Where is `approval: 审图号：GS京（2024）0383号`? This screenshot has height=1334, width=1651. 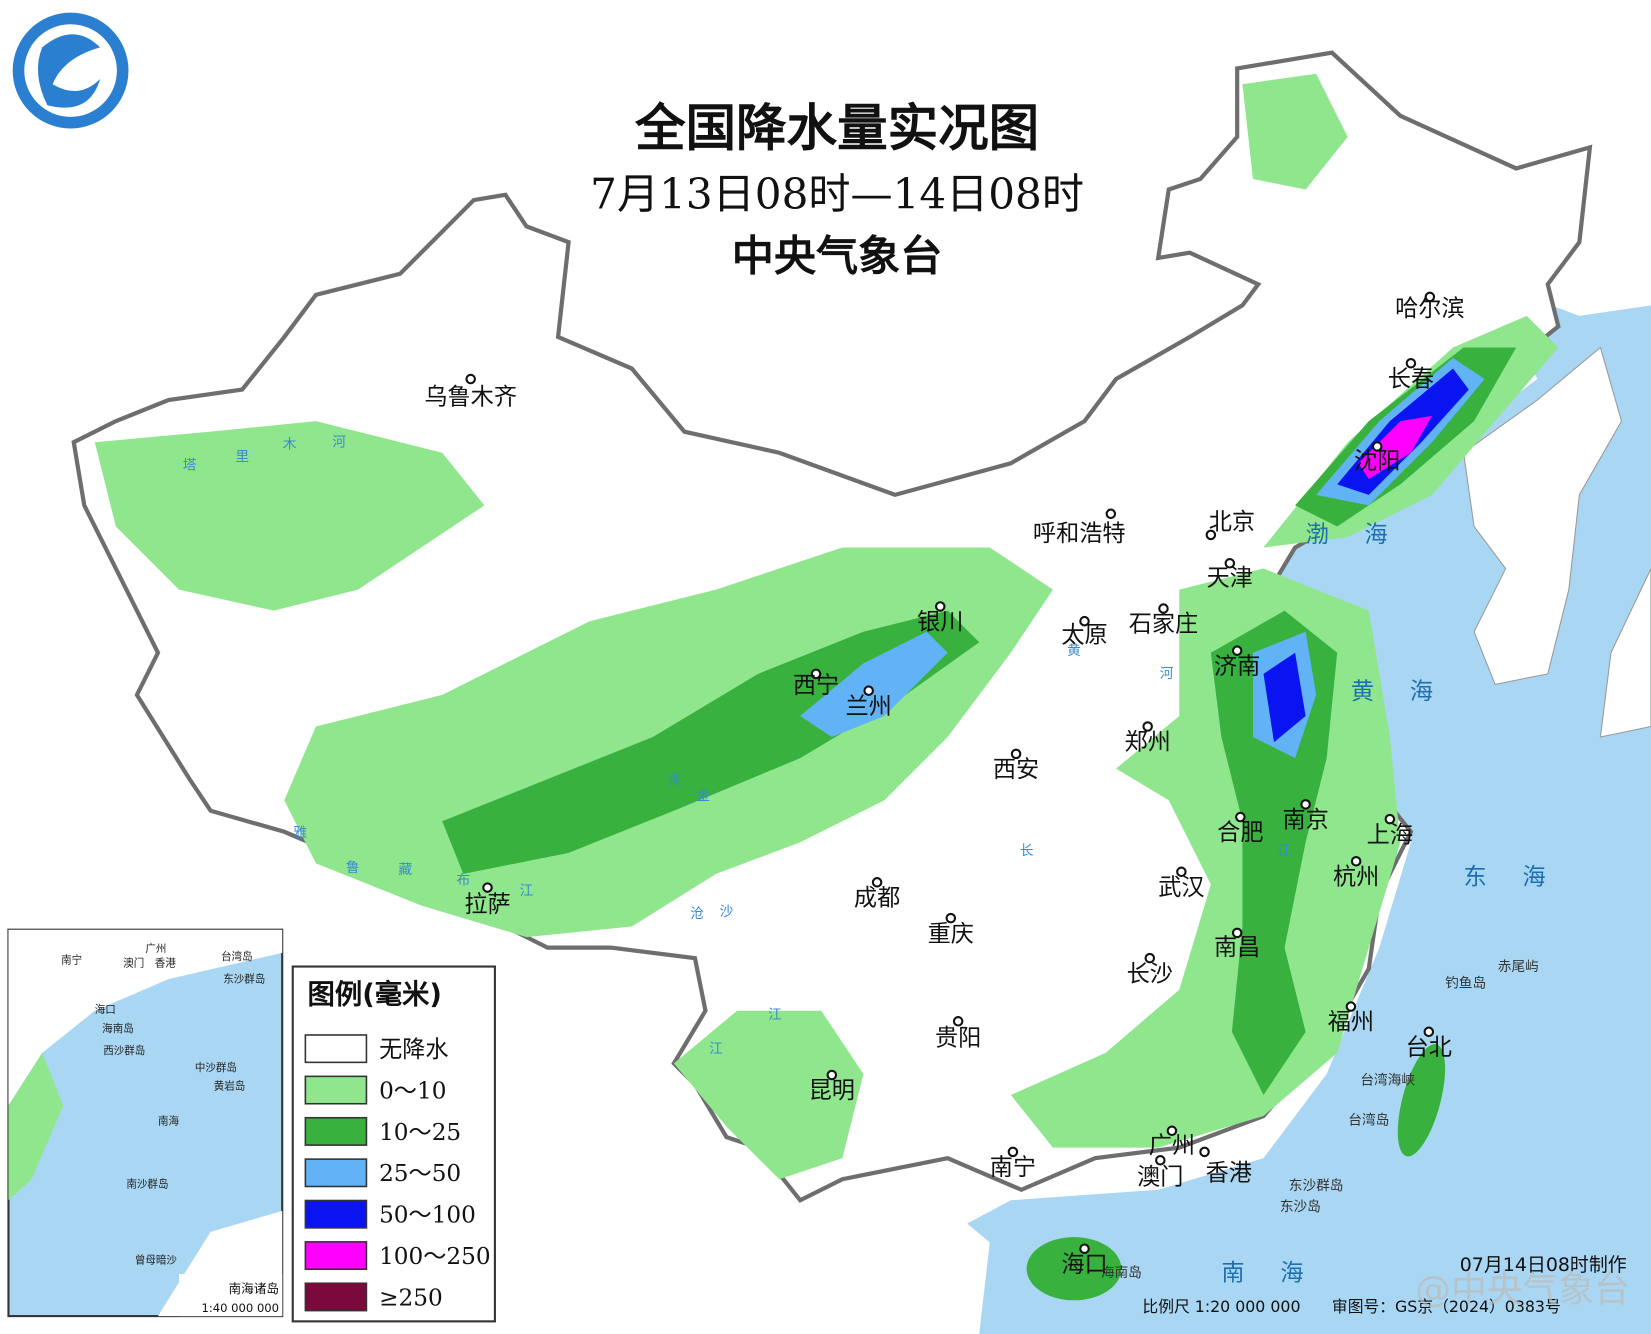 approval: 审图号：GS京（2024）0383号 is located at coordinates (1446, 1306).